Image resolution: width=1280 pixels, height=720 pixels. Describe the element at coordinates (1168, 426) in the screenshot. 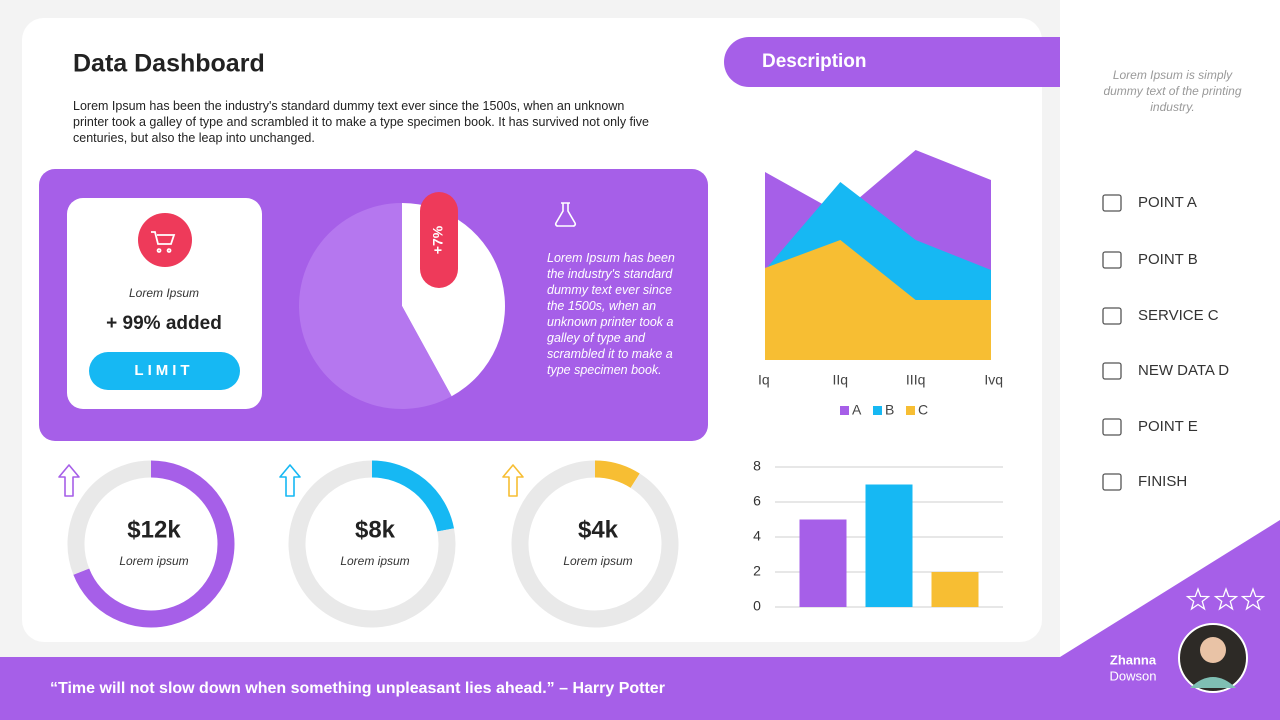

I see `sidebar-item: POINT E` at that location.